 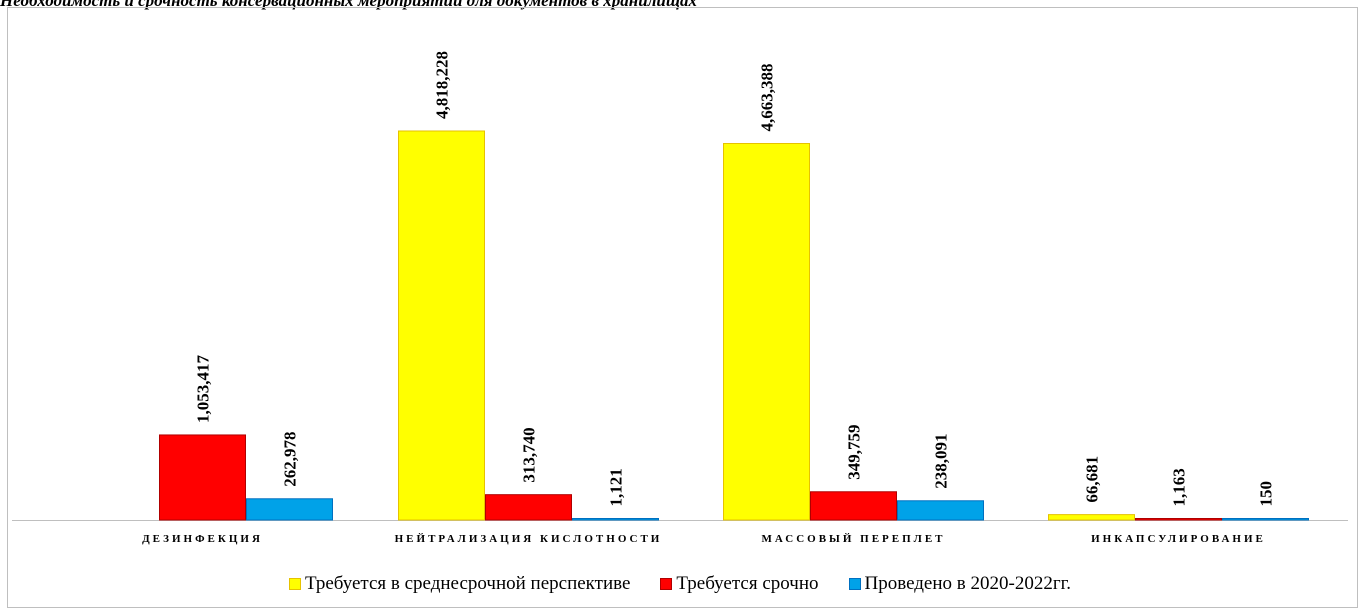 What do you see at coordinates (1092, 479) in the screenshot?
I see `data-label: 66,681` at bounding box center [1092, 479].